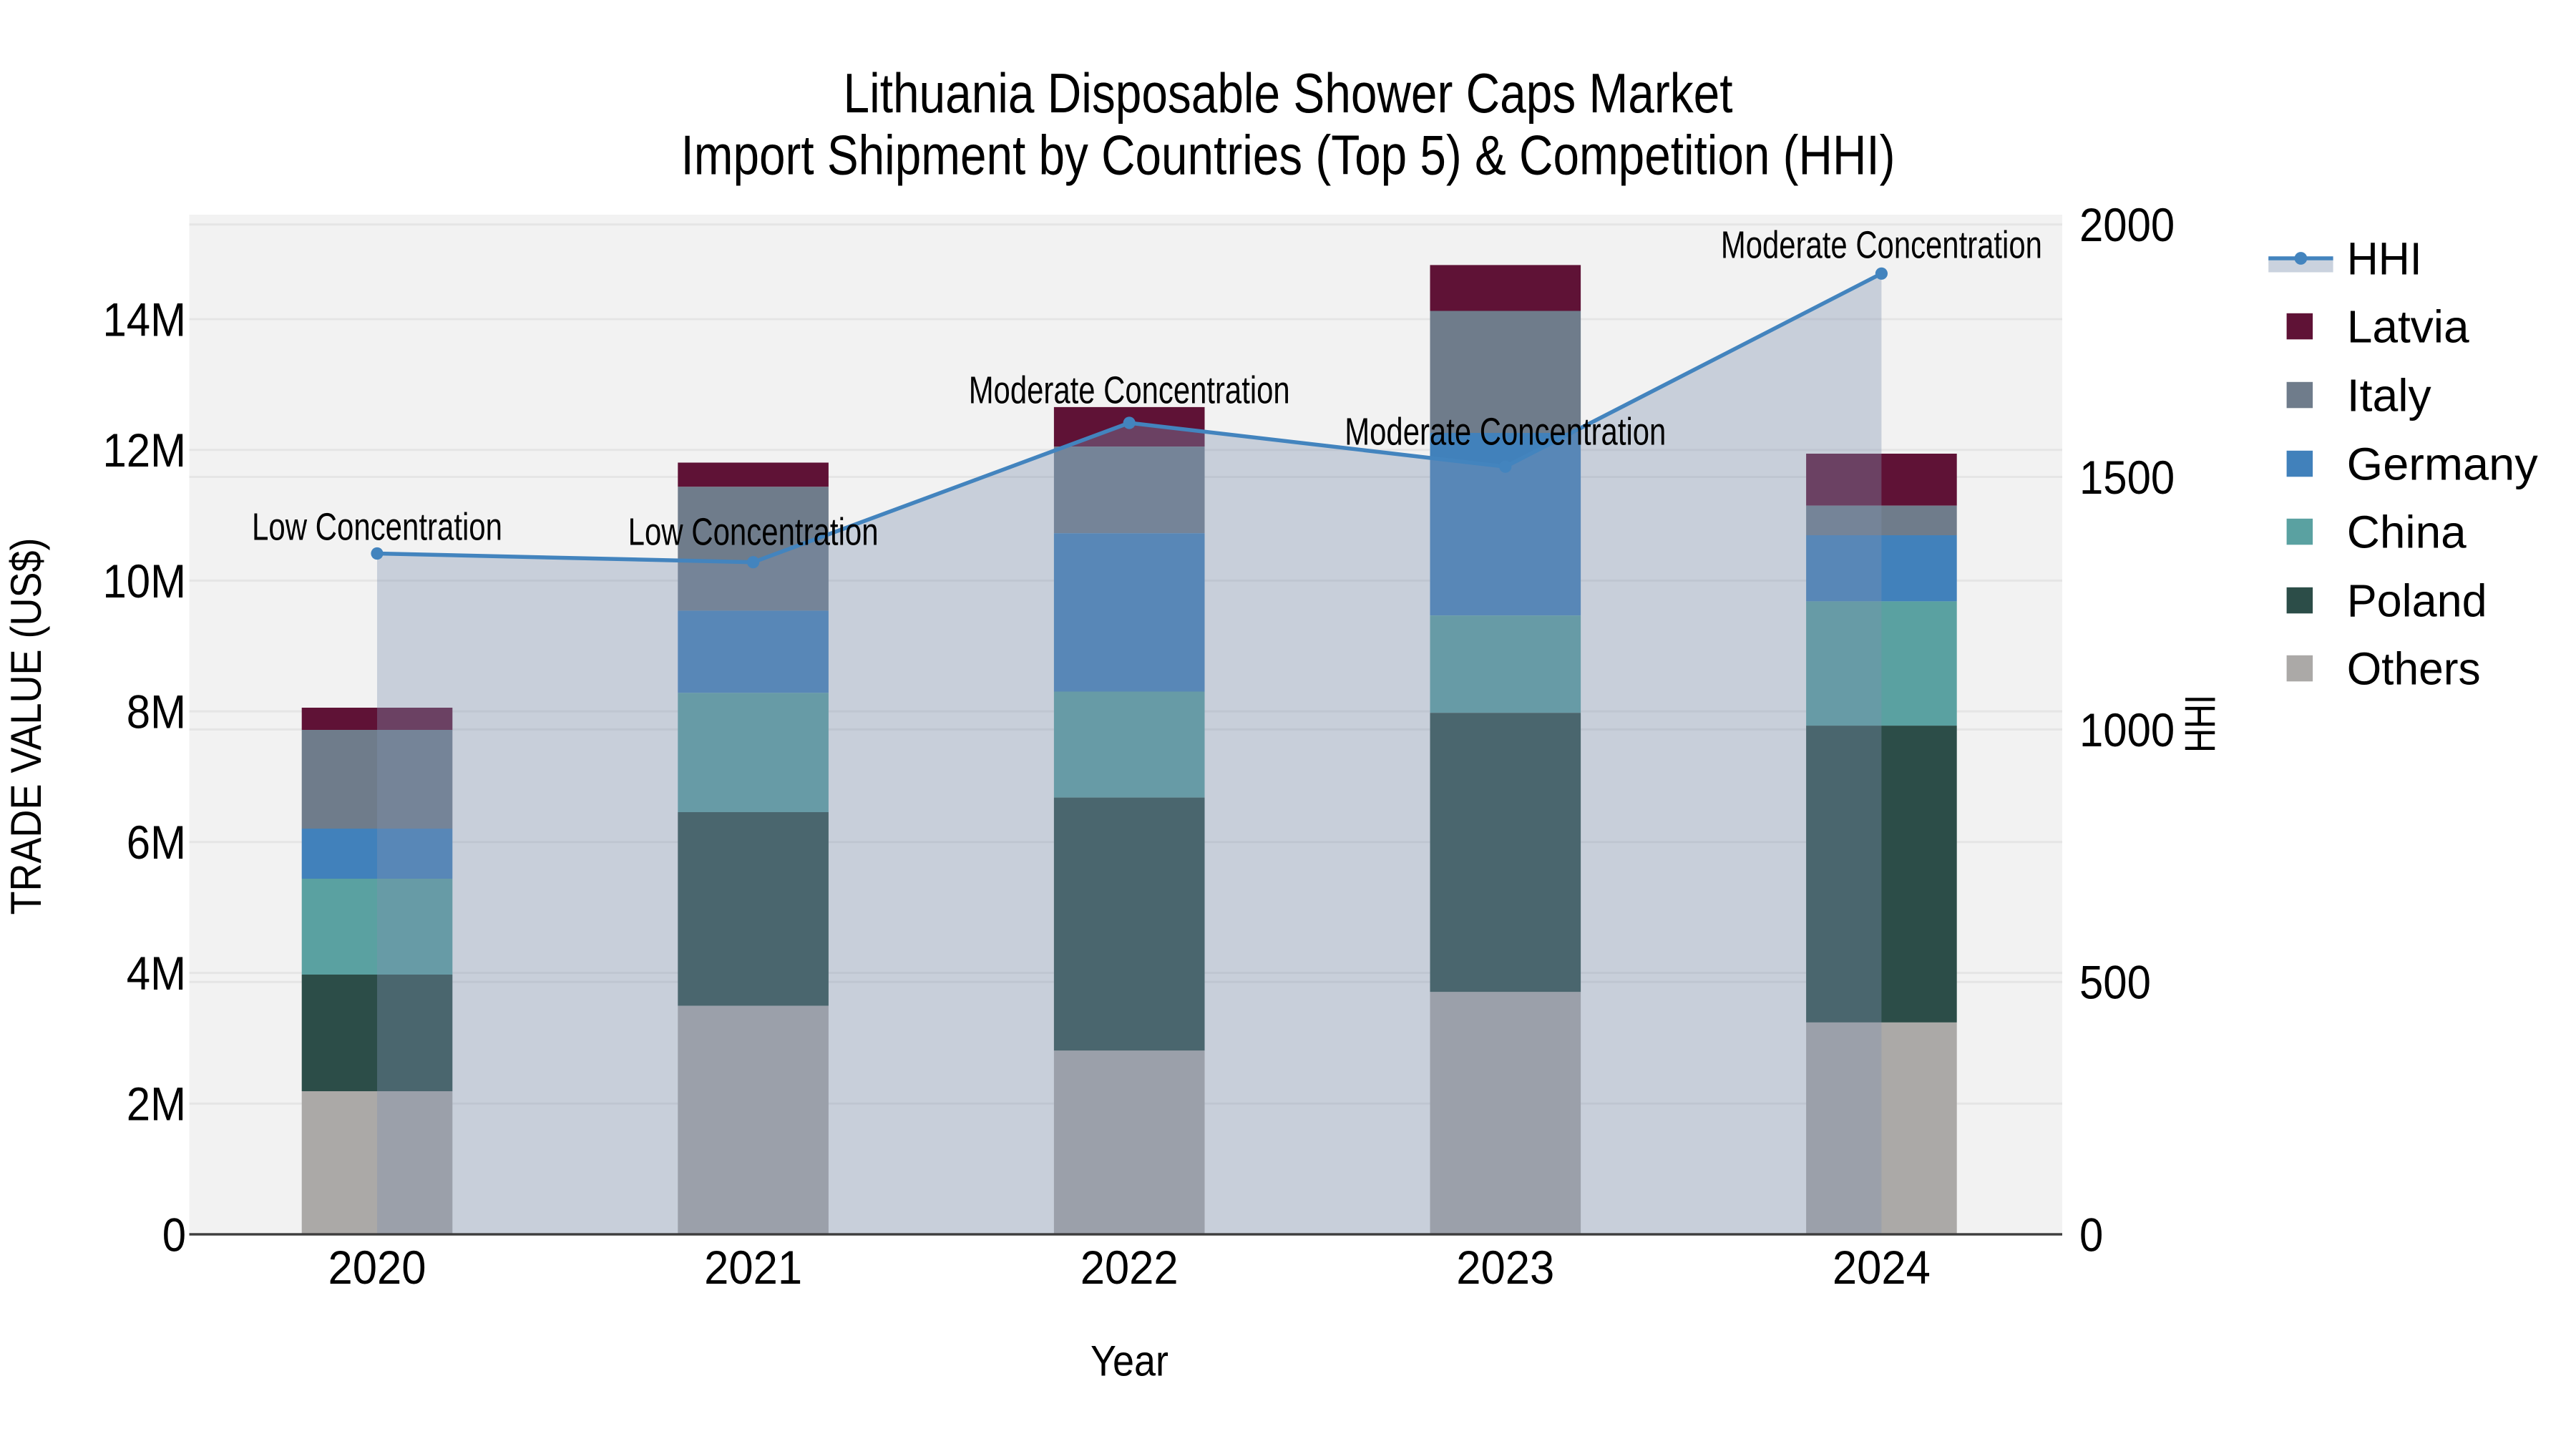 This screenshot has width=2576, height=1449. I want to click on svg-text: 8M, so click(156, 712).